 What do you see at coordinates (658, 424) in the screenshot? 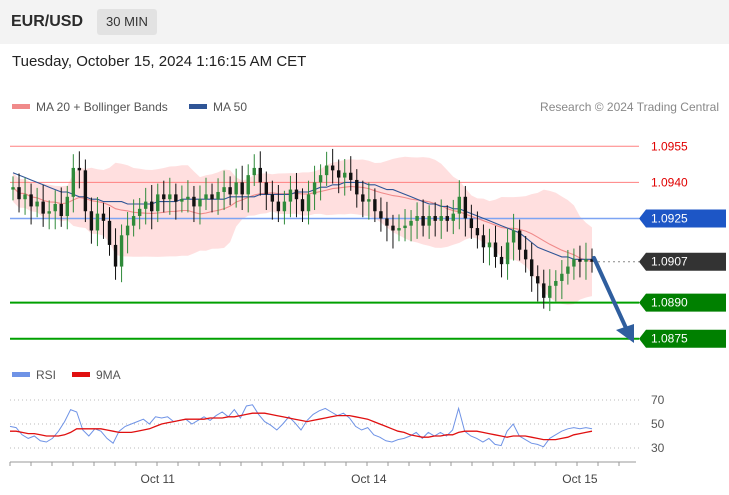
I see `rsi-tick-50: 50` at bounding box center [658, 424].